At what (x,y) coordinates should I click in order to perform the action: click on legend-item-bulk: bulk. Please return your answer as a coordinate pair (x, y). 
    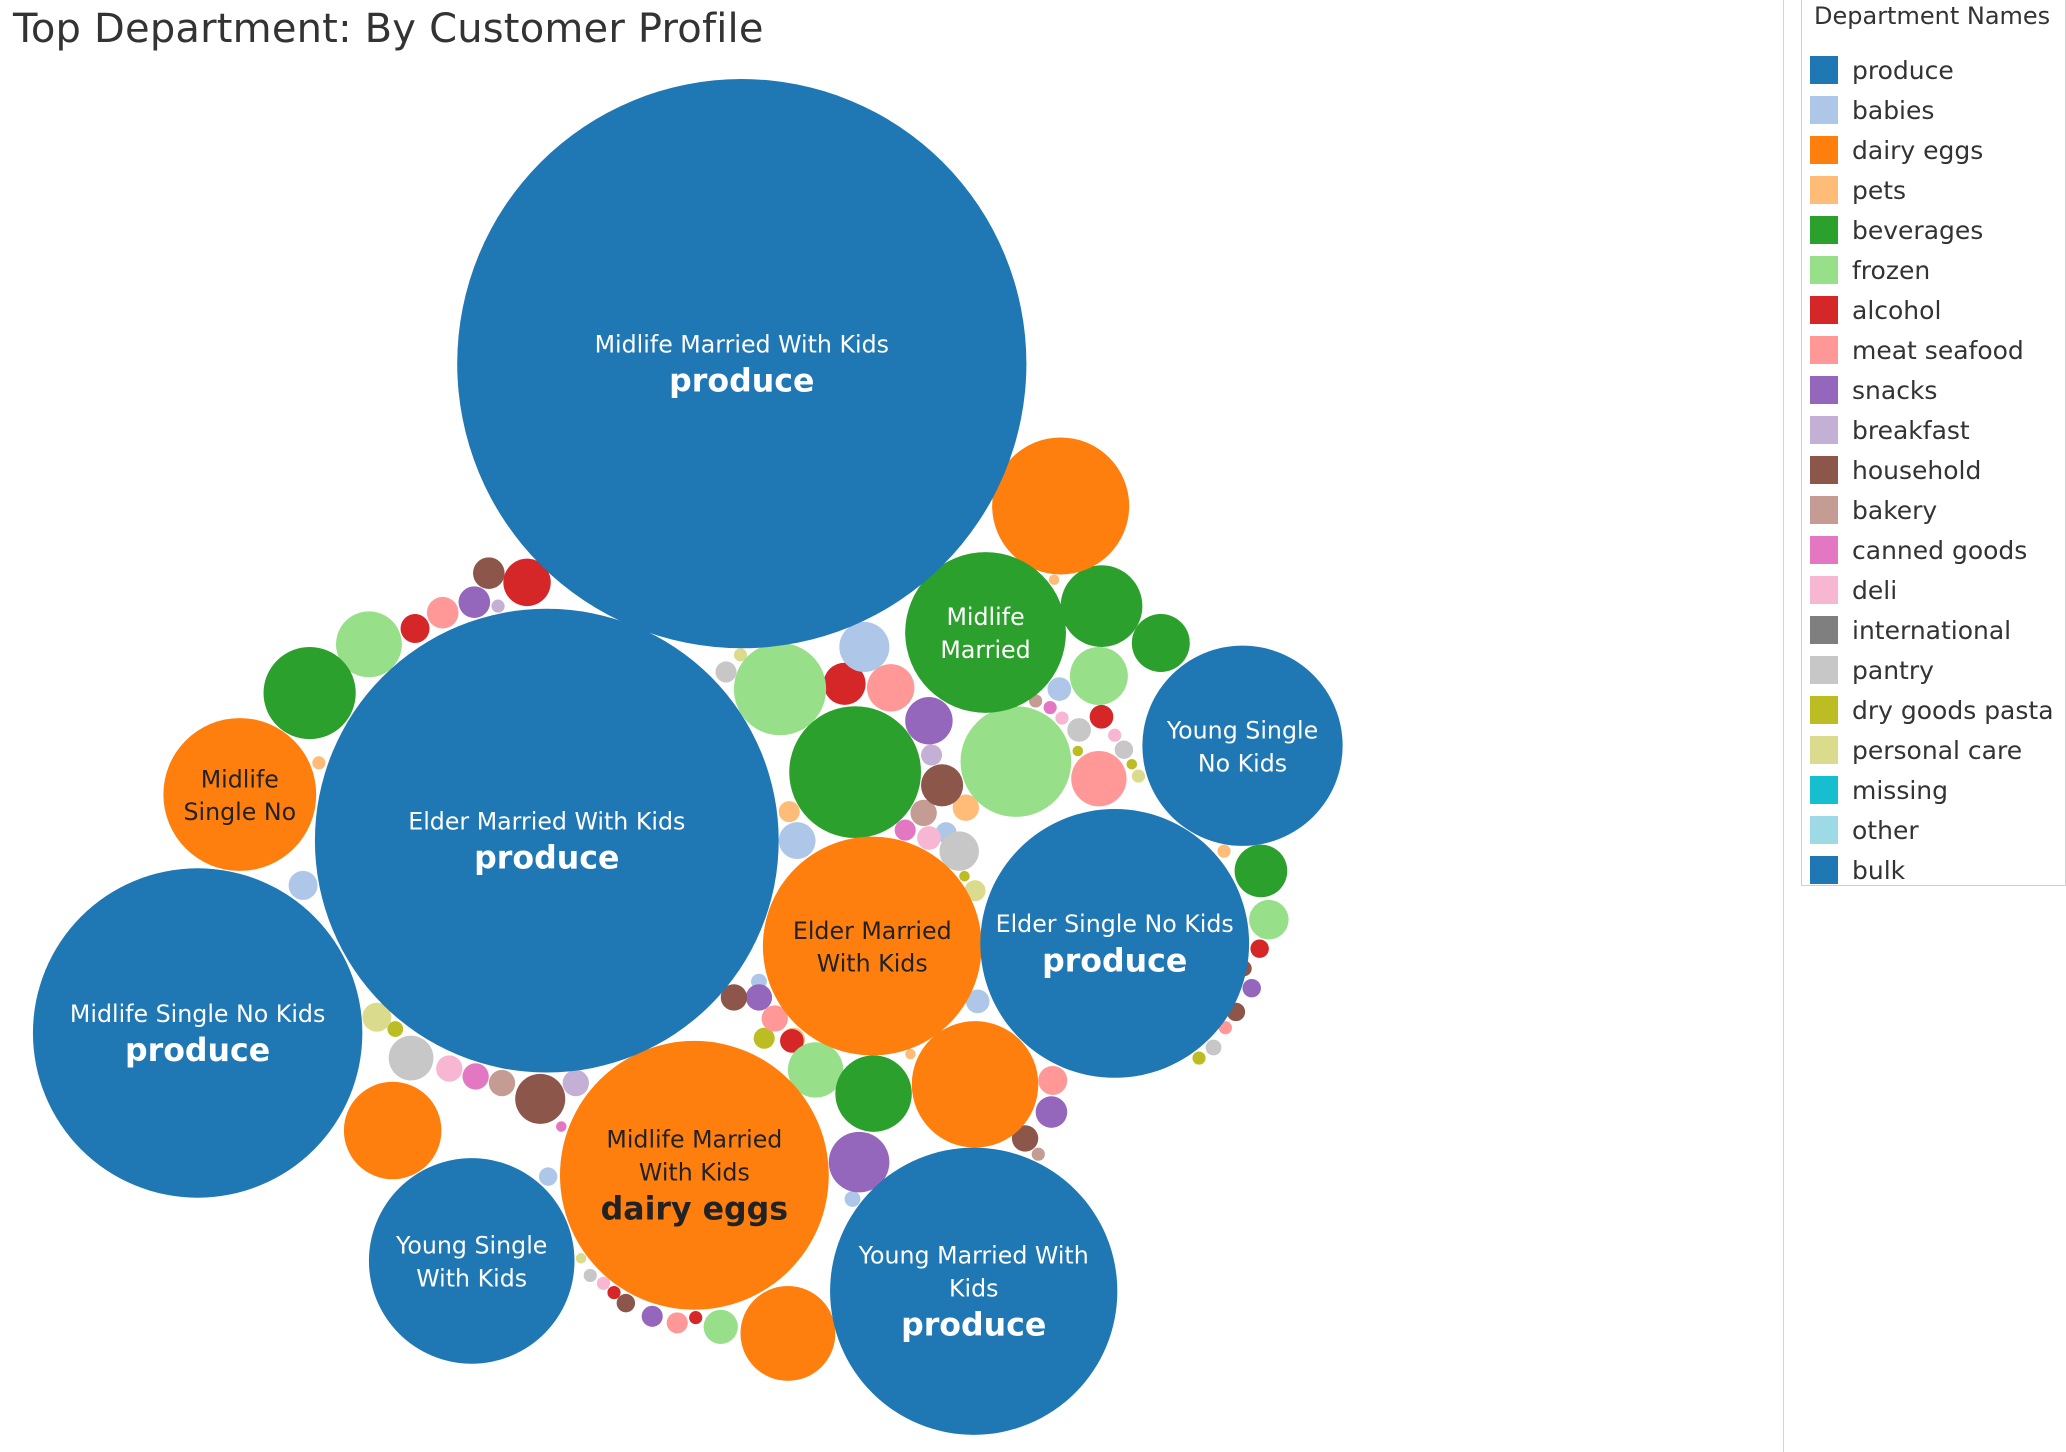
    Looking at the image, I should click on (1932, 870).